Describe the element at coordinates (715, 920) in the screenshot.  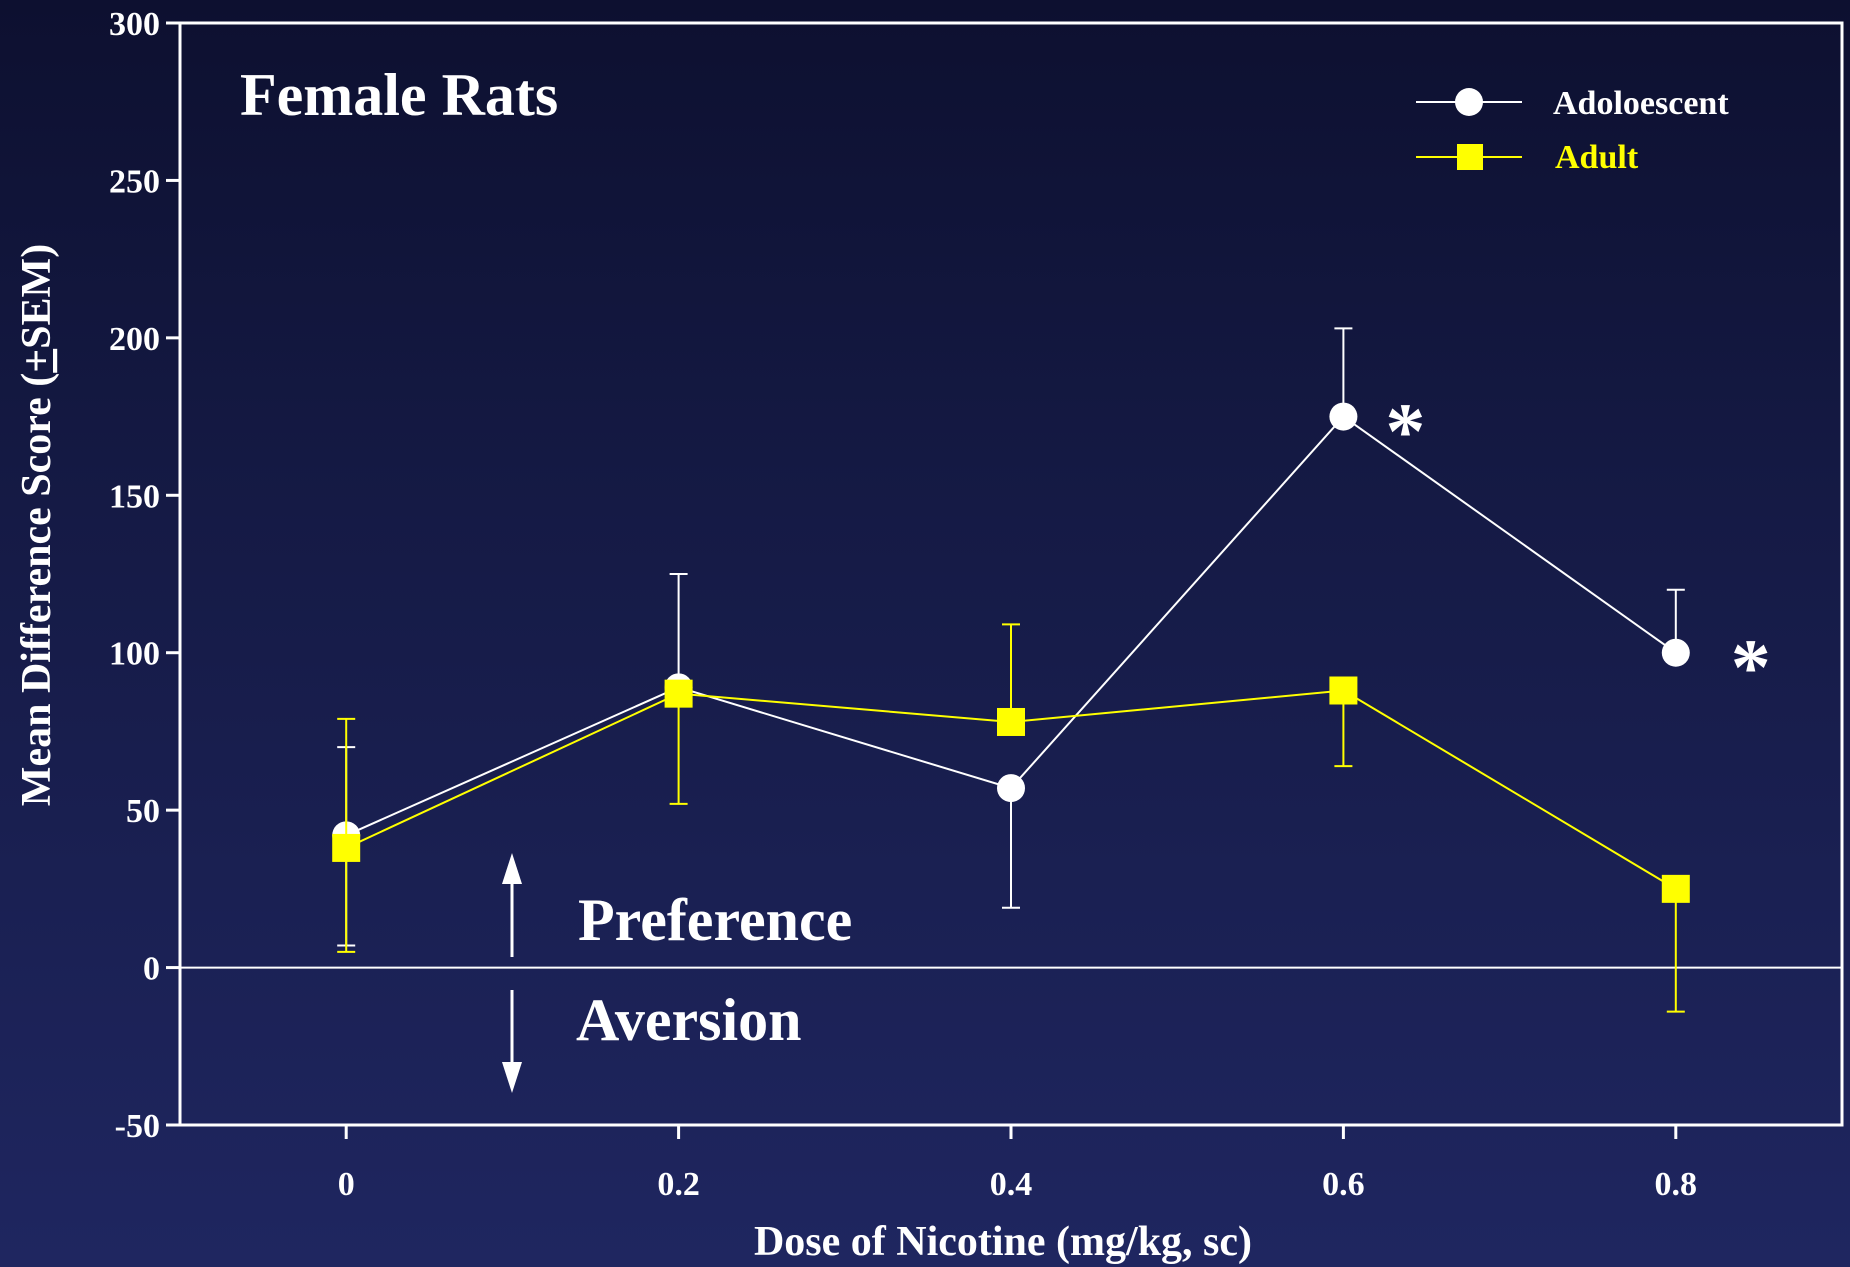
I see `preference-label: Preference` at that location.